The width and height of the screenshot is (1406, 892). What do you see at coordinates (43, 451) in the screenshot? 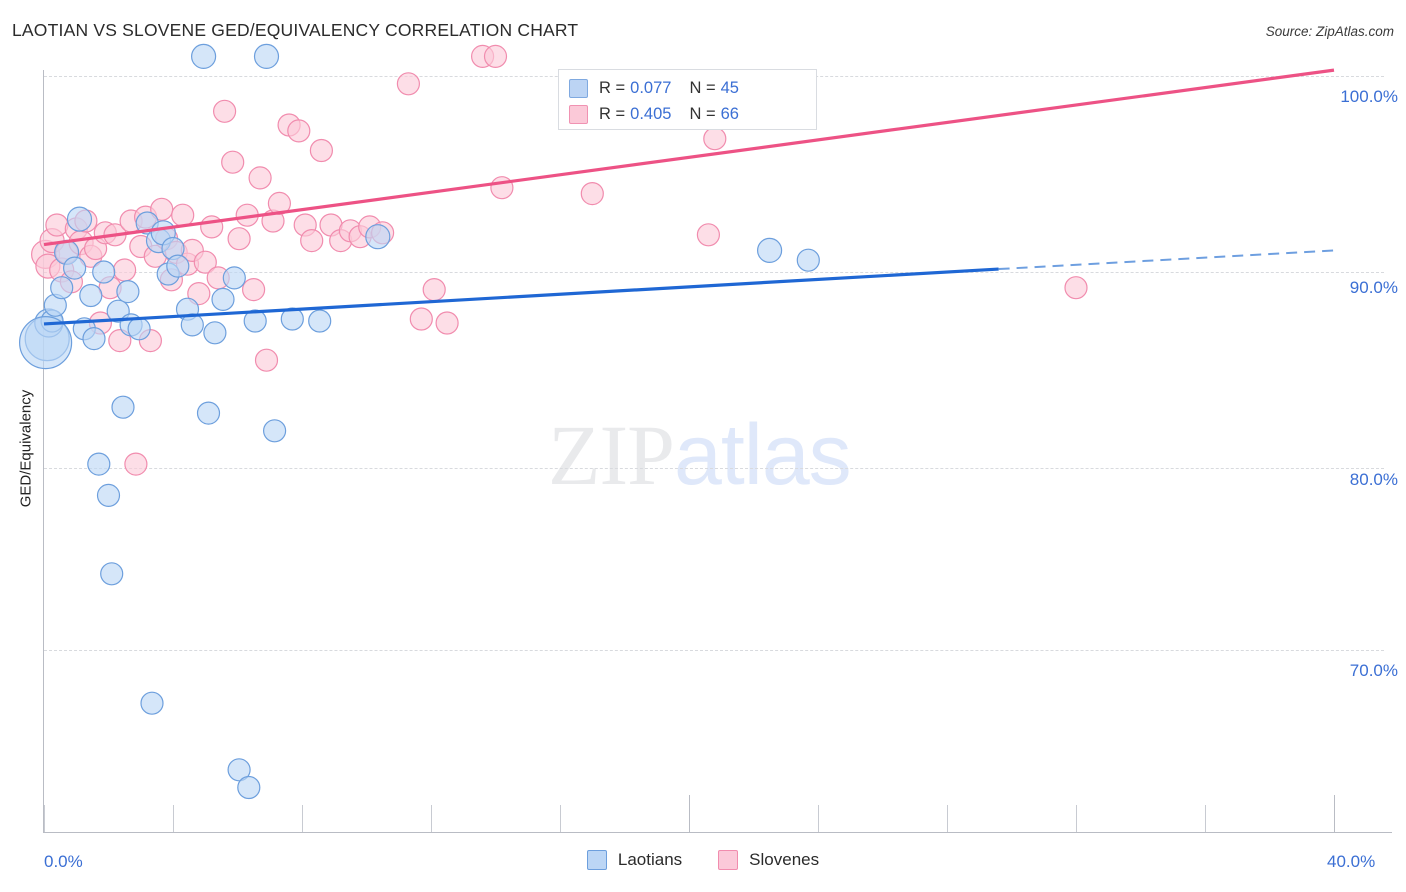
I see `y-axis` at bounding box center [43, 451].